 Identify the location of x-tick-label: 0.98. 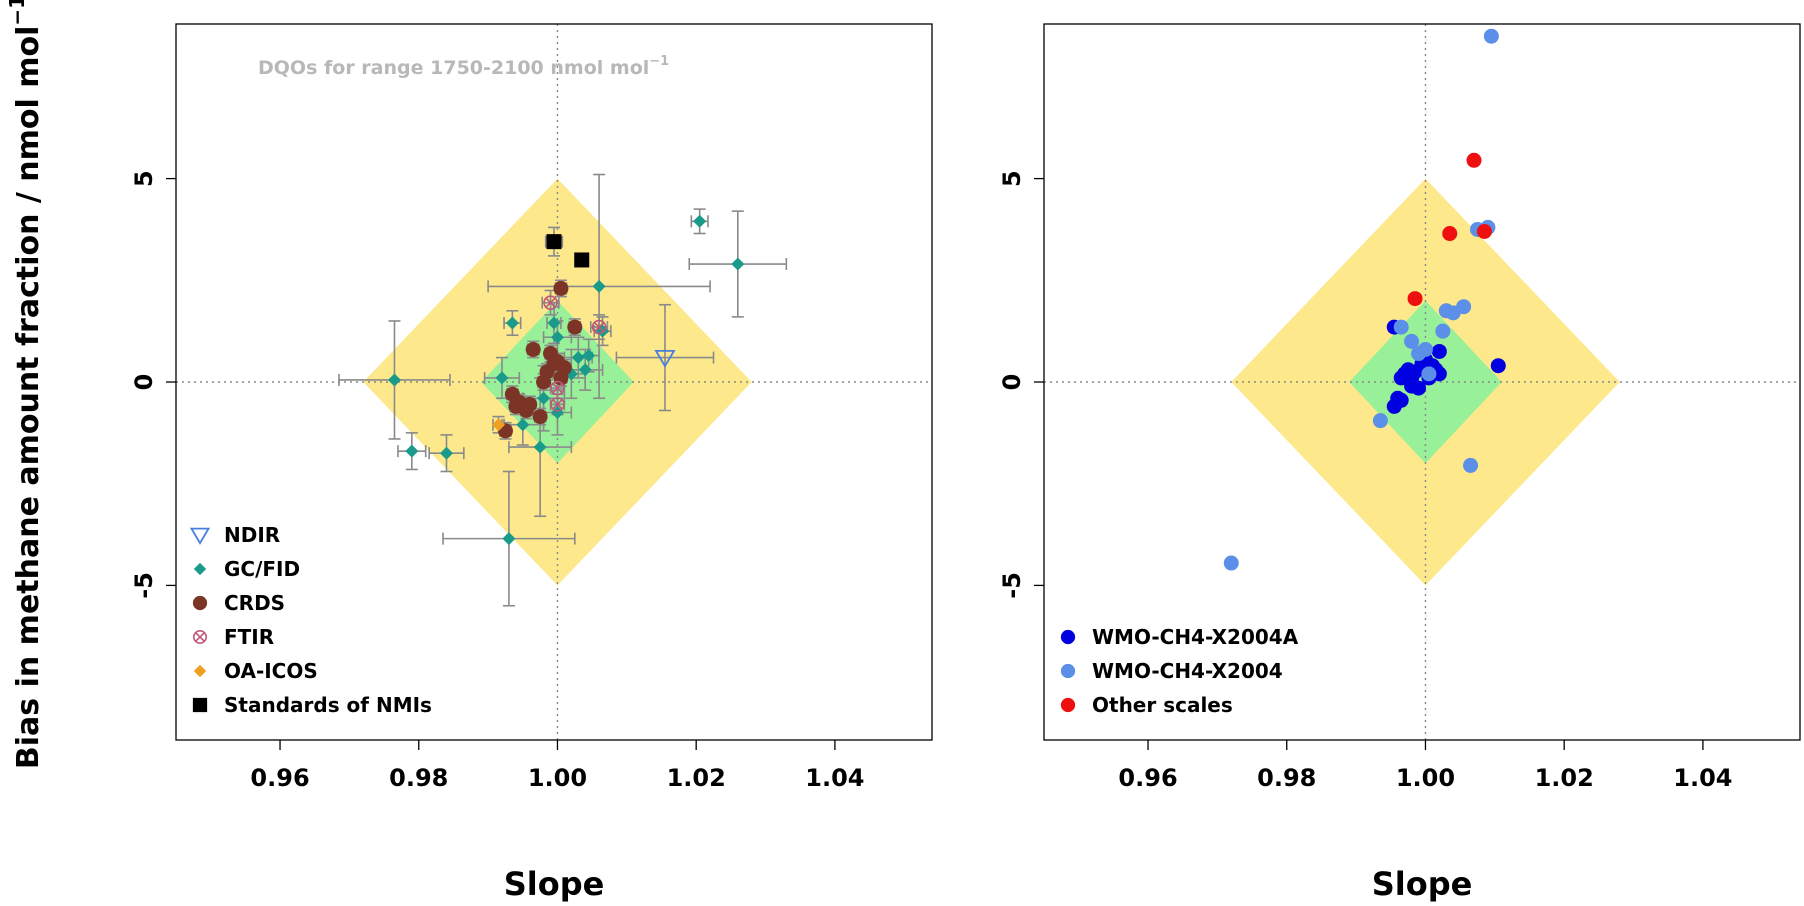
(418, 778).